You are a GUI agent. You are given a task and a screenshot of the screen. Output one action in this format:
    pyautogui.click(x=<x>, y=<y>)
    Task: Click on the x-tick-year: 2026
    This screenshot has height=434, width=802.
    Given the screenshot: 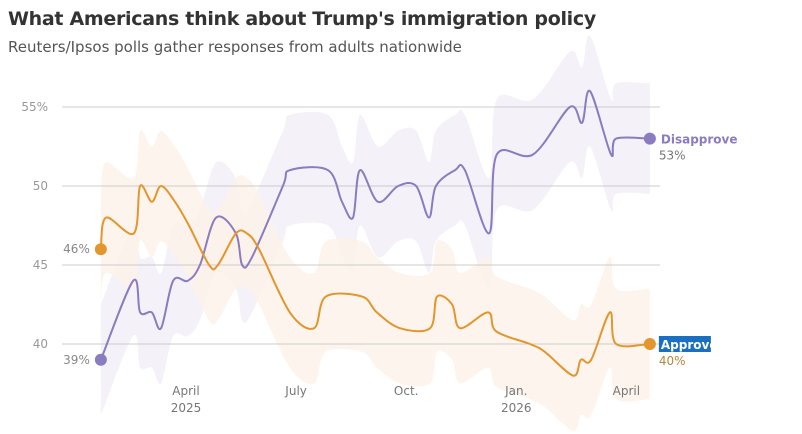 What is the action you would take?
    pyautogui.click(x=516, y=408)
    